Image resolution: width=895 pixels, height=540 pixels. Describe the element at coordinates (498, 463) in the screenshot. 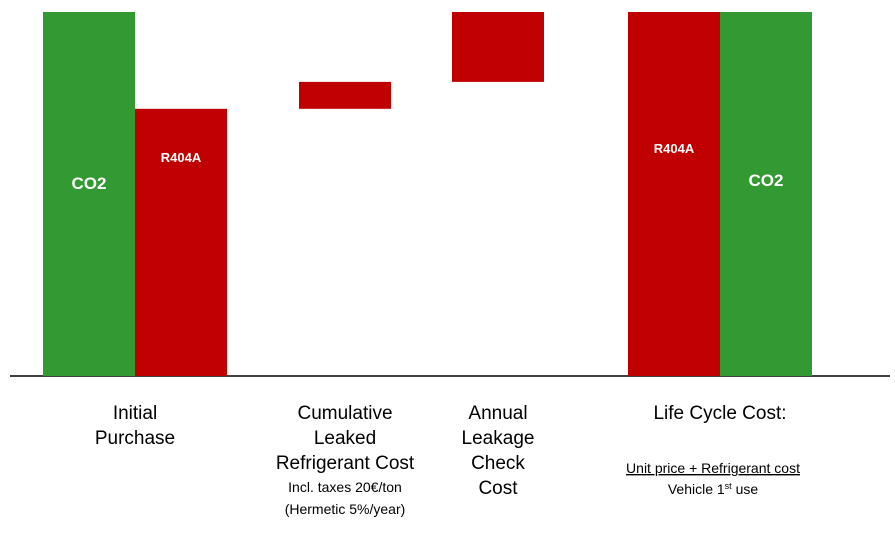

I see `x-tick-label: Check` at that location.